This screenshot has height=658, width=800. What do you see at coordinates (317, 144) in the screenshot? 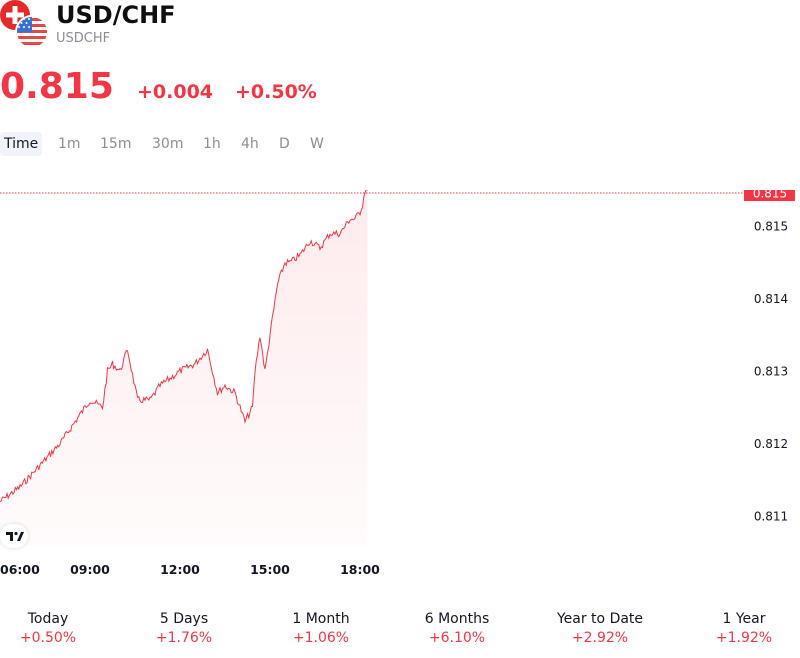
I see `tab-w: W` at bounding box center [317, 144].